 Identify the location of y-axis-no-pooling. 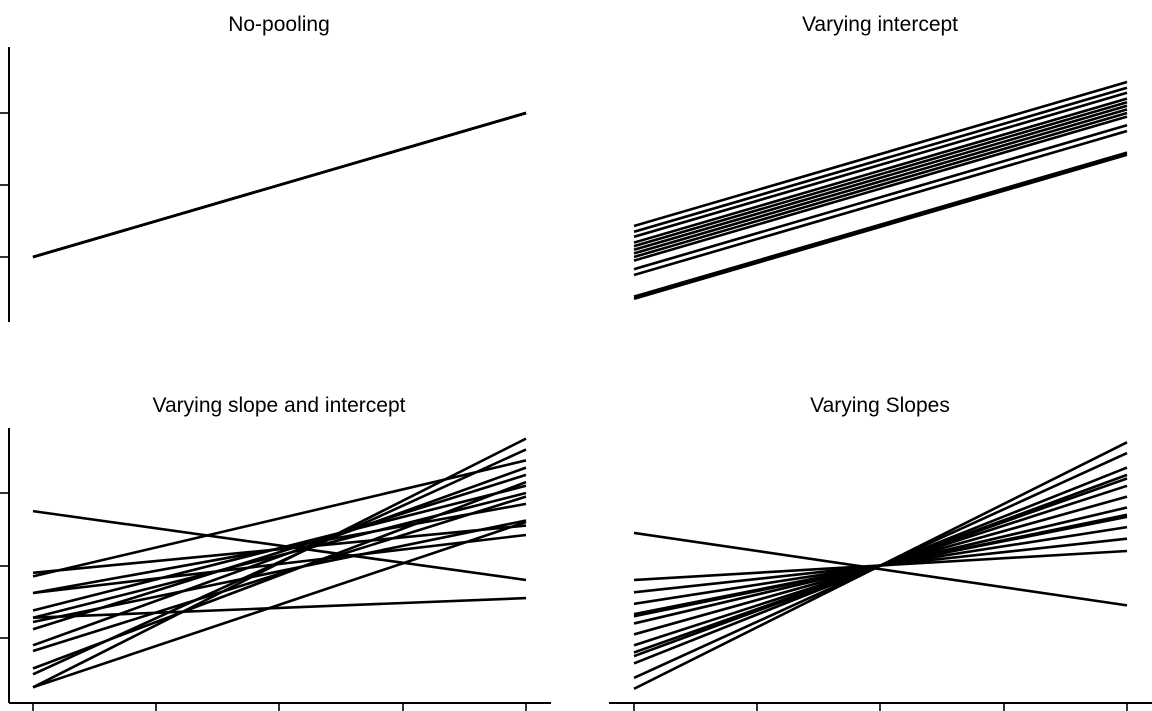
(5, 184).